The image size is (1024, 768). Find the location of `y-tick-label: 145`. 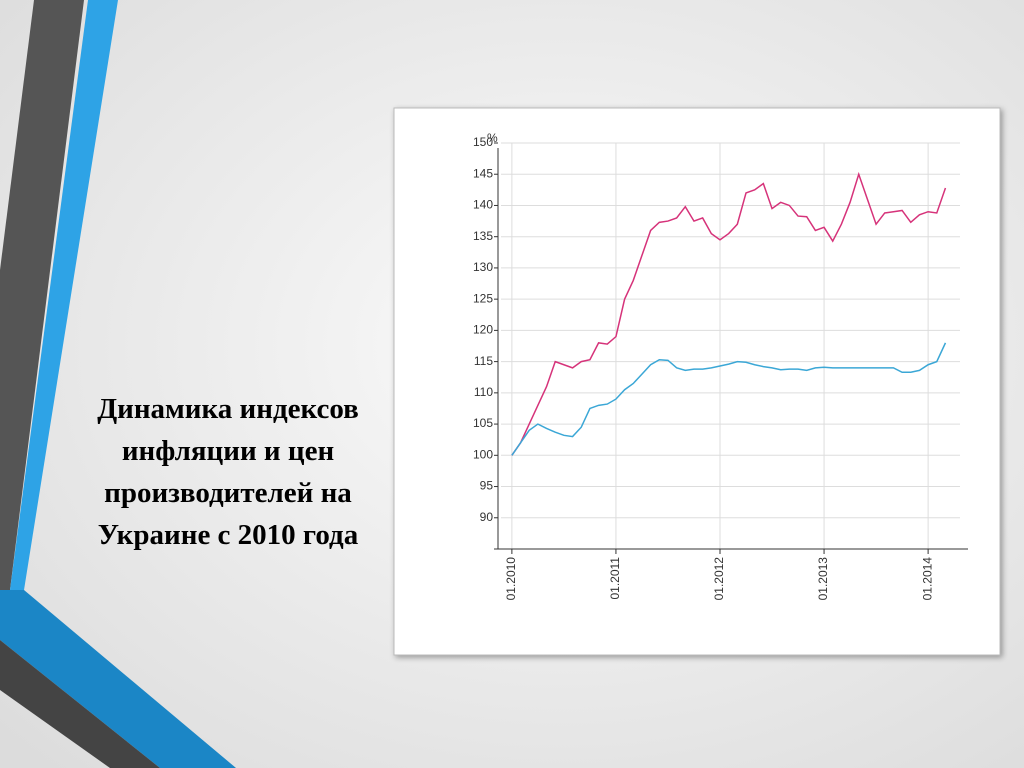

y-tick-label: 145 is located at coordinates (483, 173).